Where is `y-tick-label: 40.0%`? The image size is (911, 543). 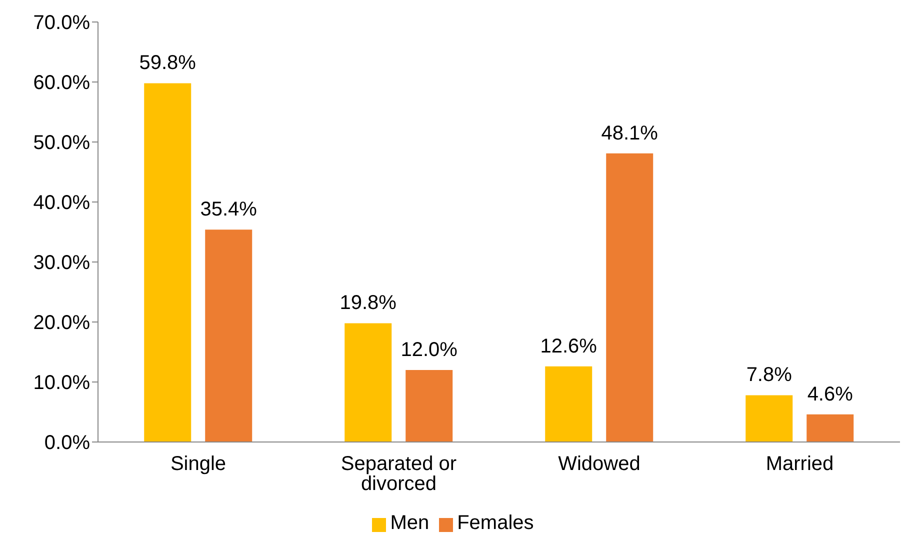 y-tick-label: 40.0% is located at coordinates (61, 203).